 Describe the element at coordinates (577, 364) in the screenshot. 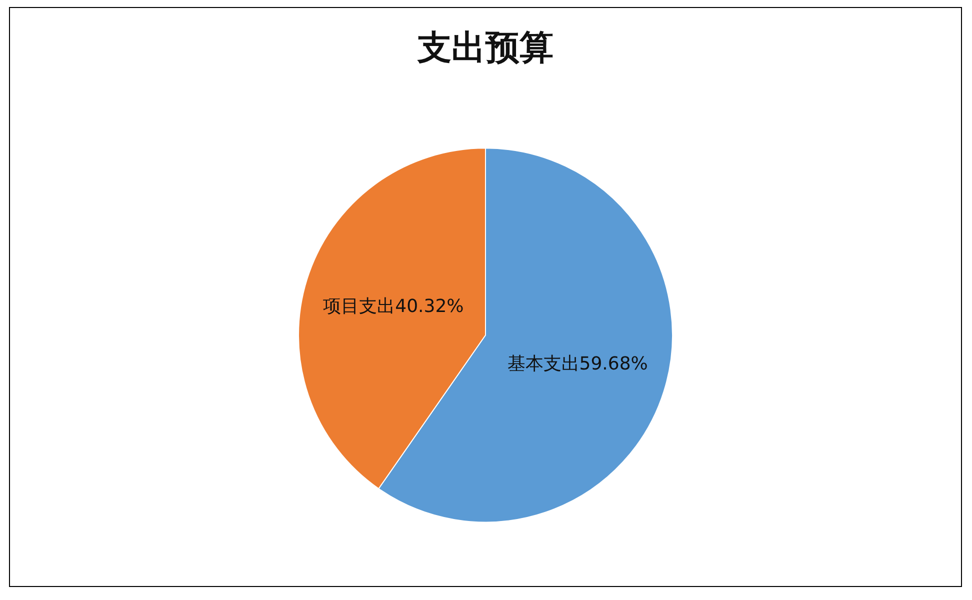

I see `slice-label: 基本支出59.68%` at that location.